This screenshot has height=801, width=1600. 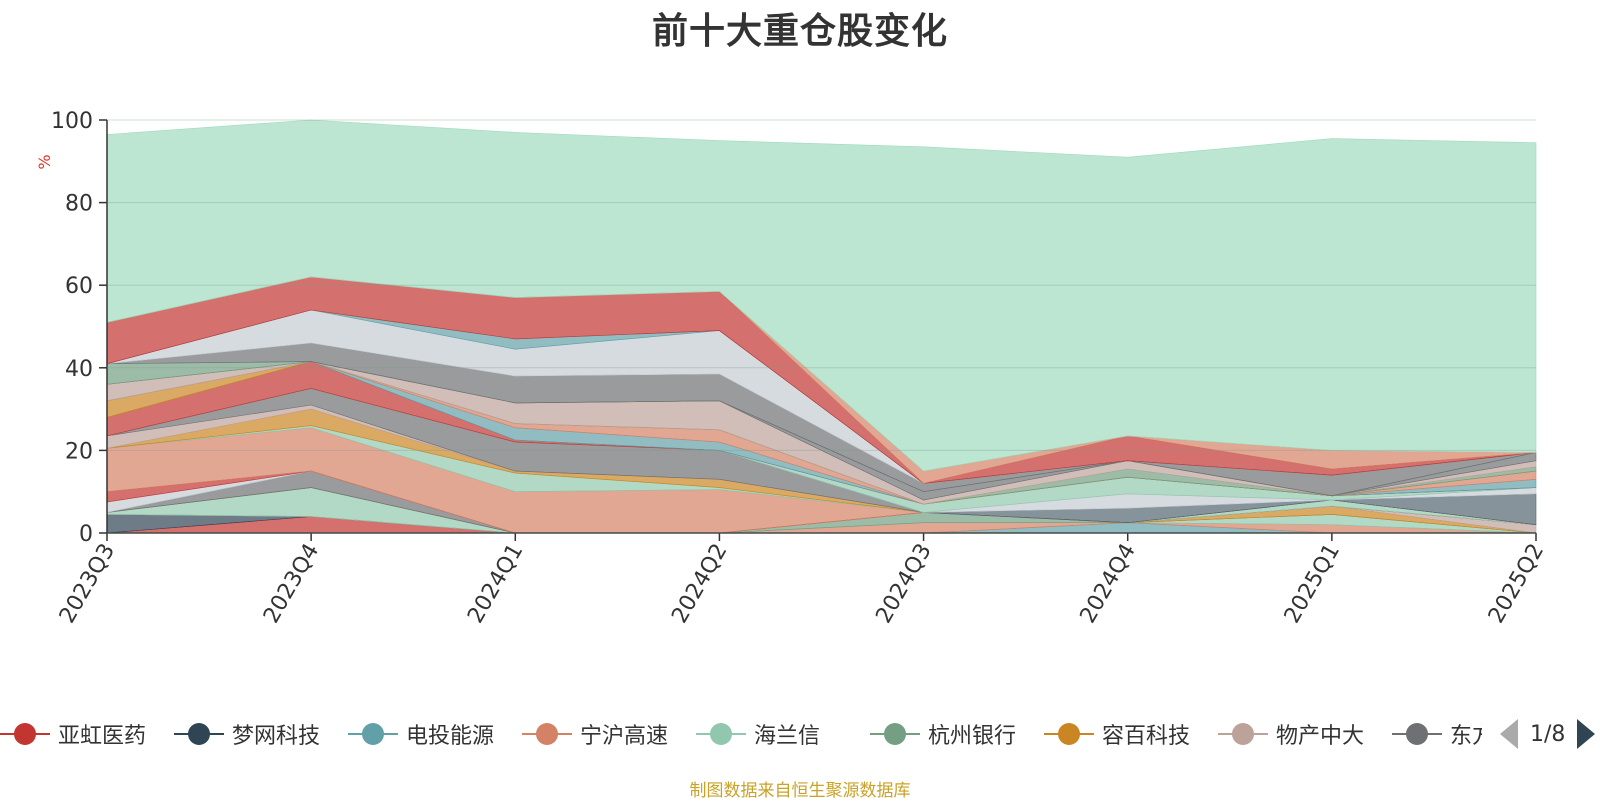 I want to click on x-tick-label: 2024Q1, so click(x=495, y=584).